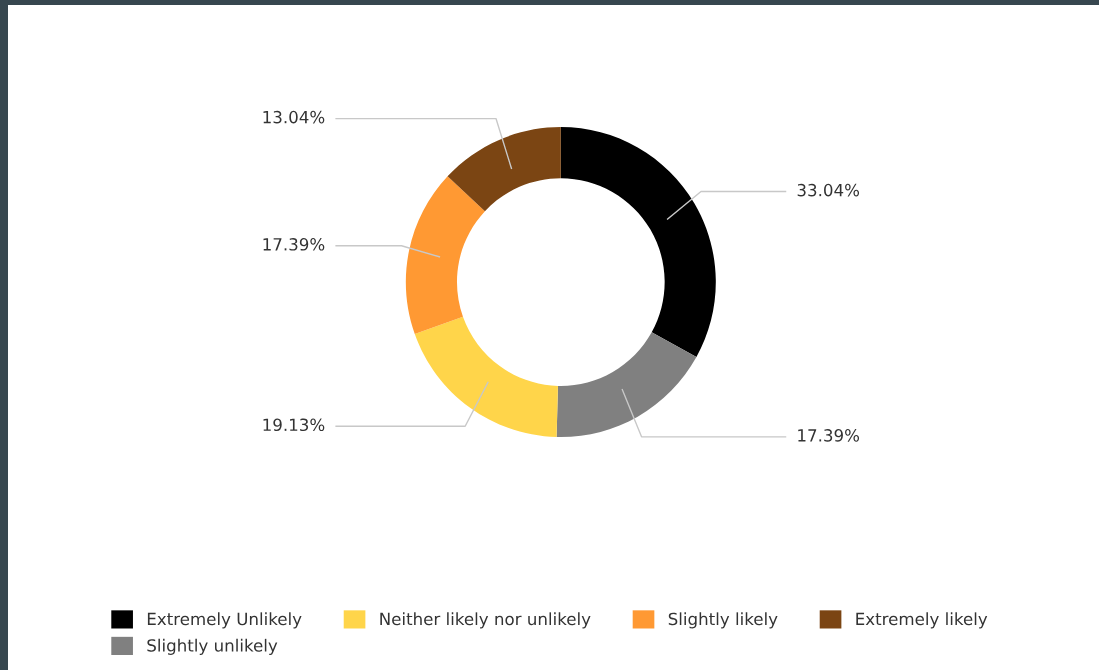  What do you see at coordinates (294, 425) in the screenshot?
I see `data-label: 19.13%` at bounding box center [294, 425].